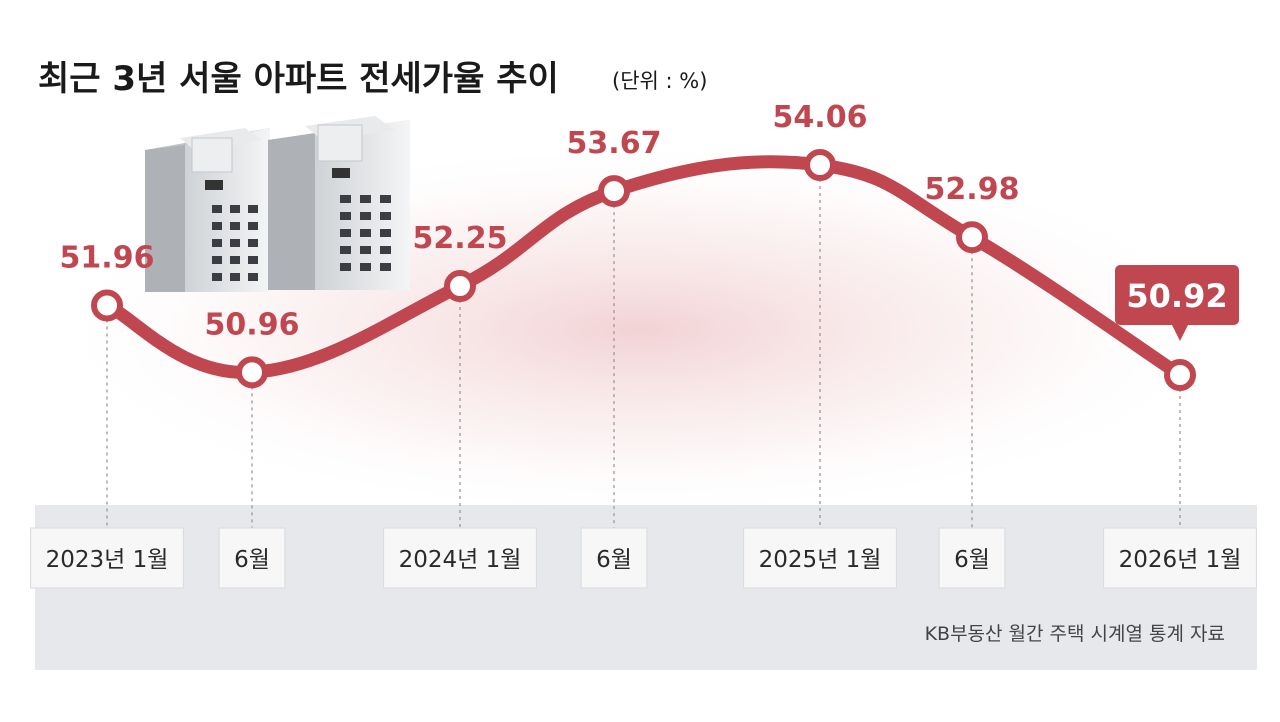  I want to click on data-label: 53.67, so click(614, 143).